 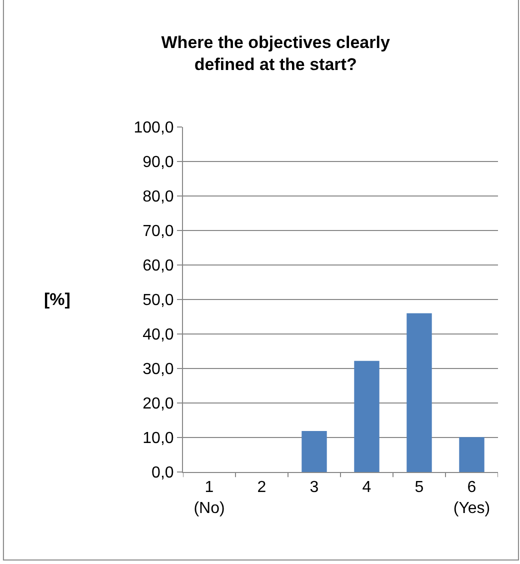 What do you see at coordinates (154, 128) in the screenshot?
I see `y-tick-label: 100,0` at bounding box center [154, 128].